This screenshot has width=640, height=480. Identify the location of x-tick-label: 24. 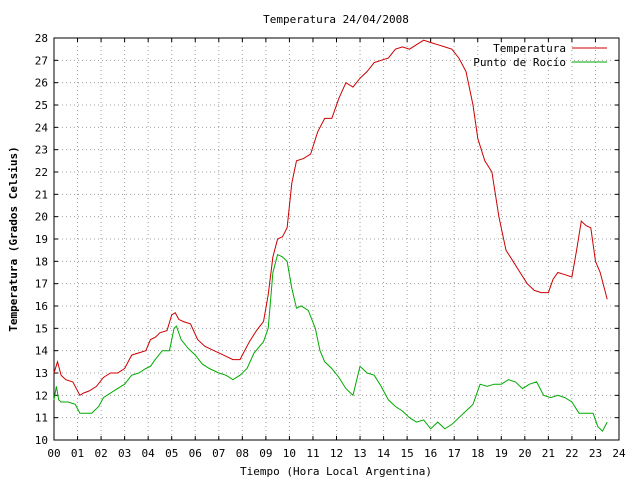
(619, 453).